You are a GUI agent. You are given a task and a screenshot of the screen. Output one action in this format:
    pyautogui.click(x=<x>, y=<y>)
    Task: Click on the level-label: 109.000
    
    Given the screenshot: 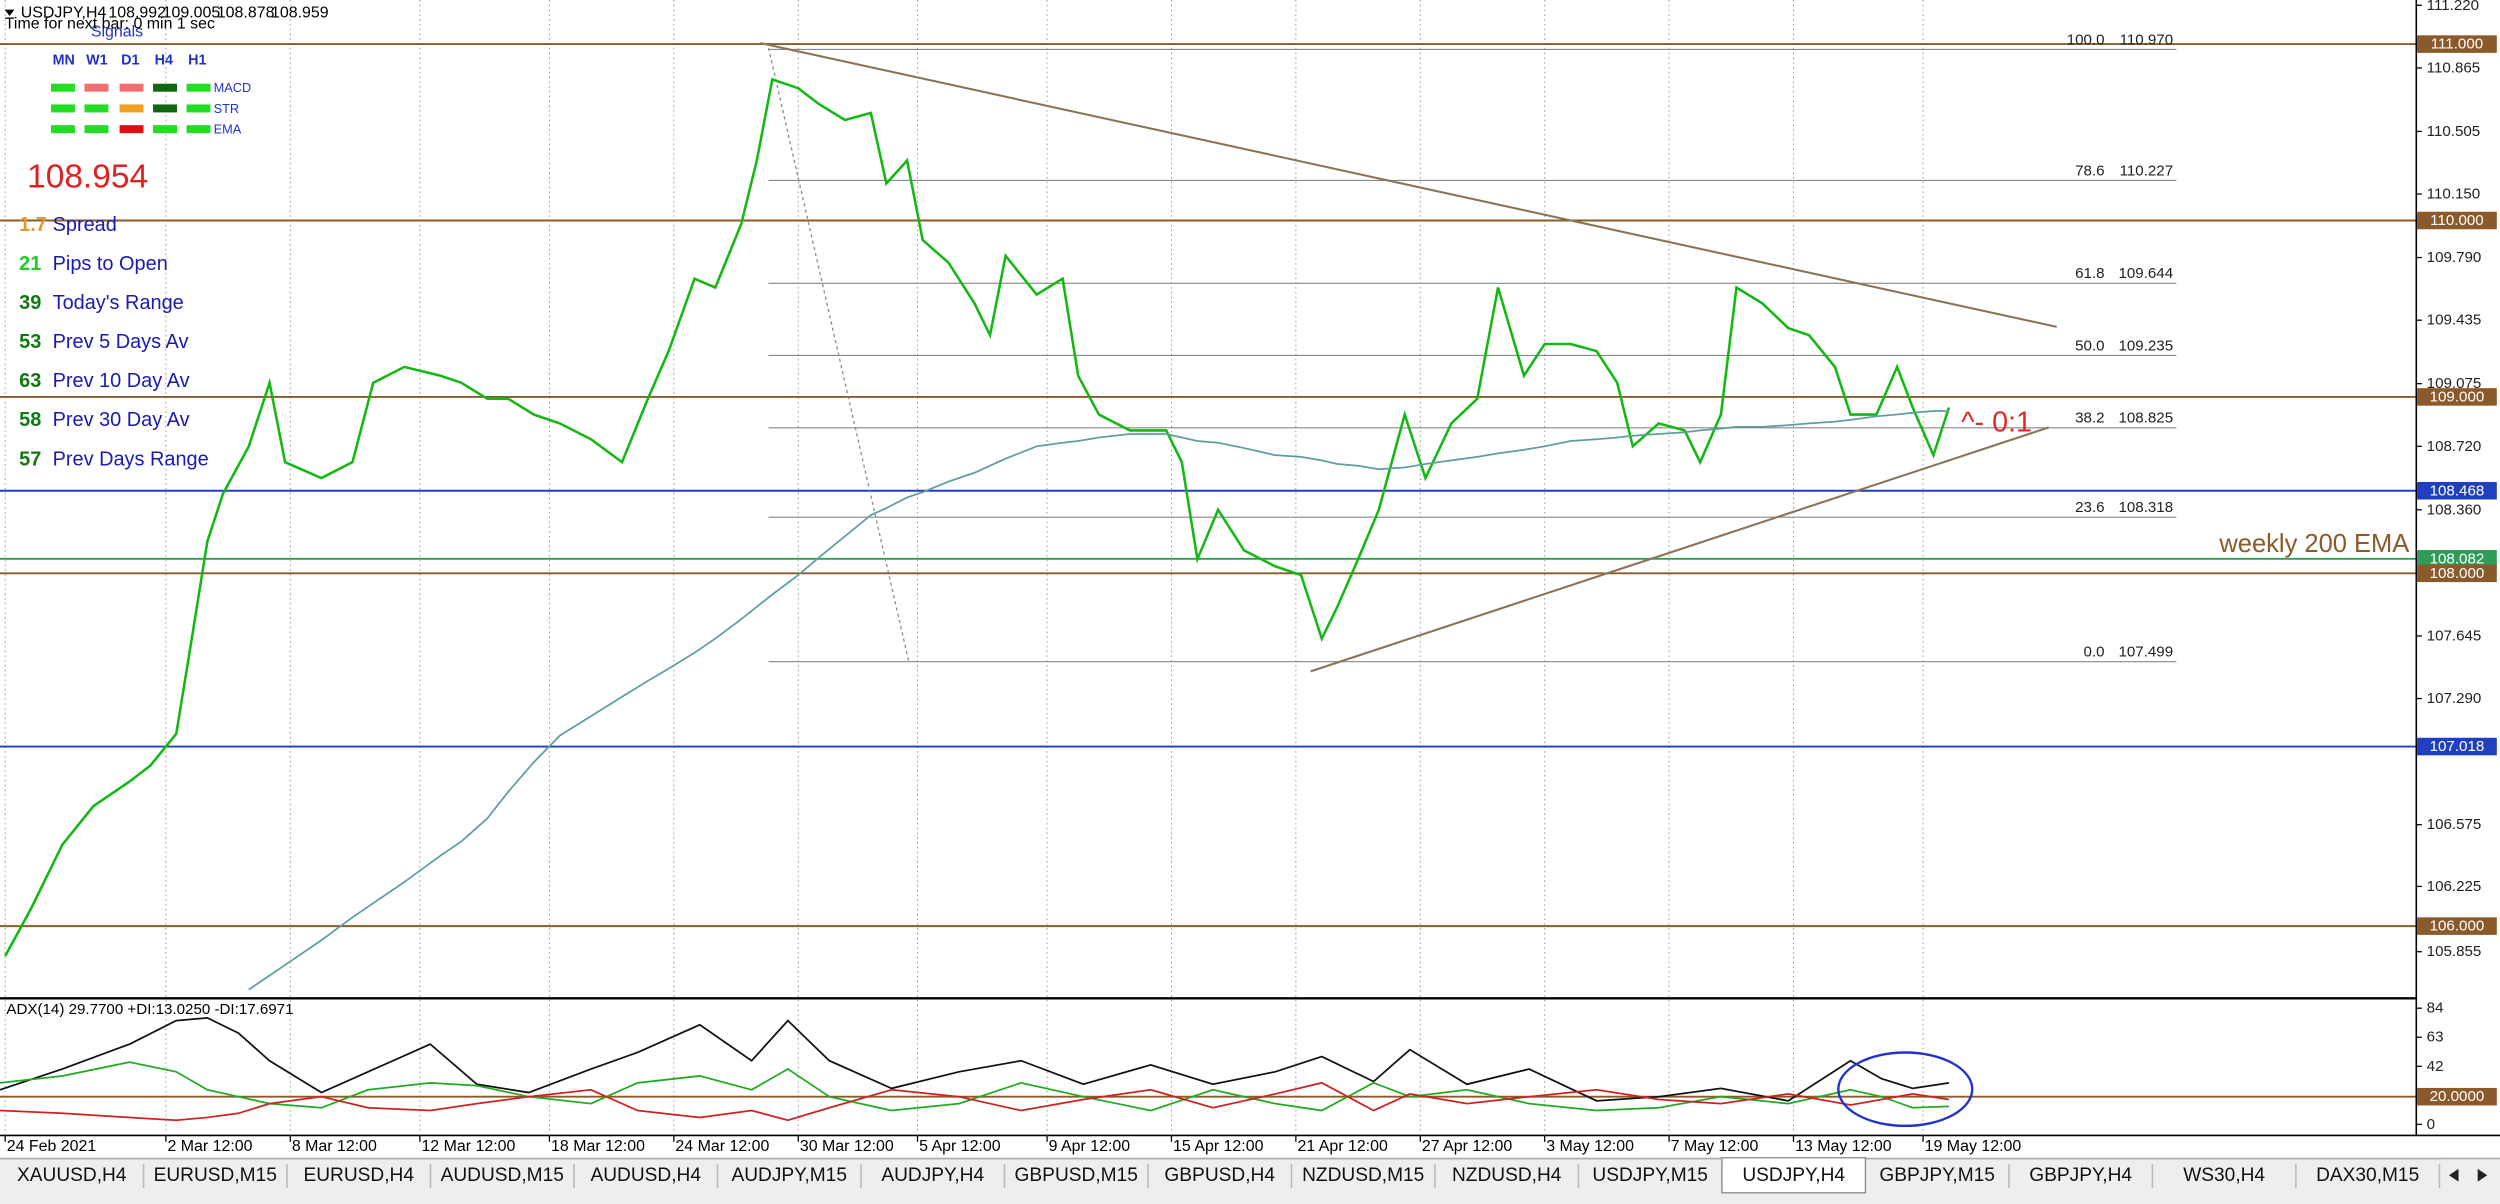 What is the action you would take?
    pyautogui.click(x=2457, y=396)
    